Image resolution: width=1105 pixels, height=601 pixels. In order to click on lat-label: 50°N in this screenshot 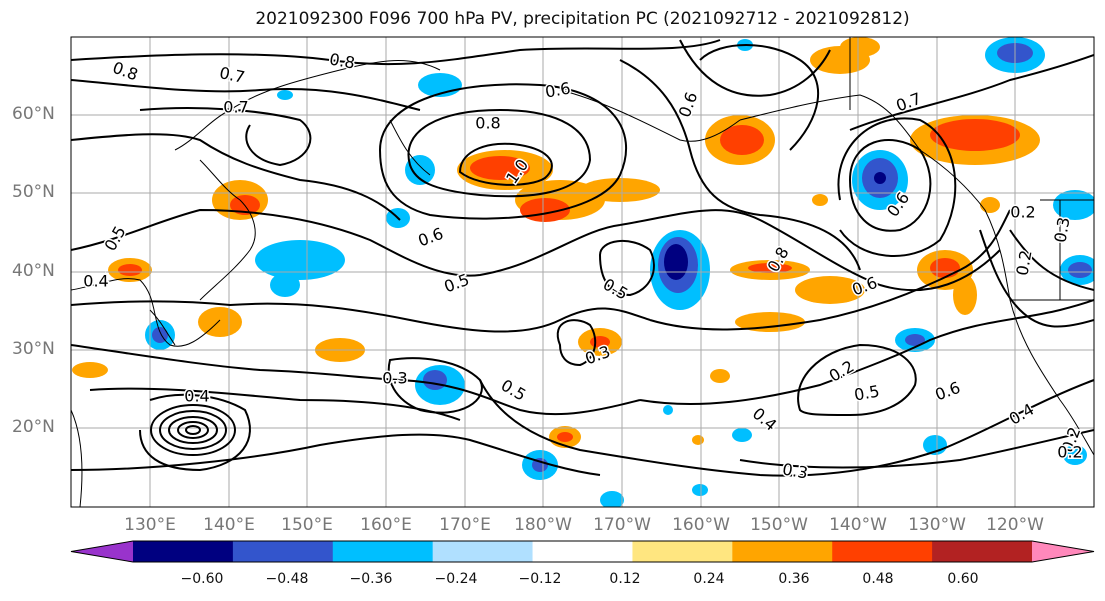, I will do `click(33, 192)`.